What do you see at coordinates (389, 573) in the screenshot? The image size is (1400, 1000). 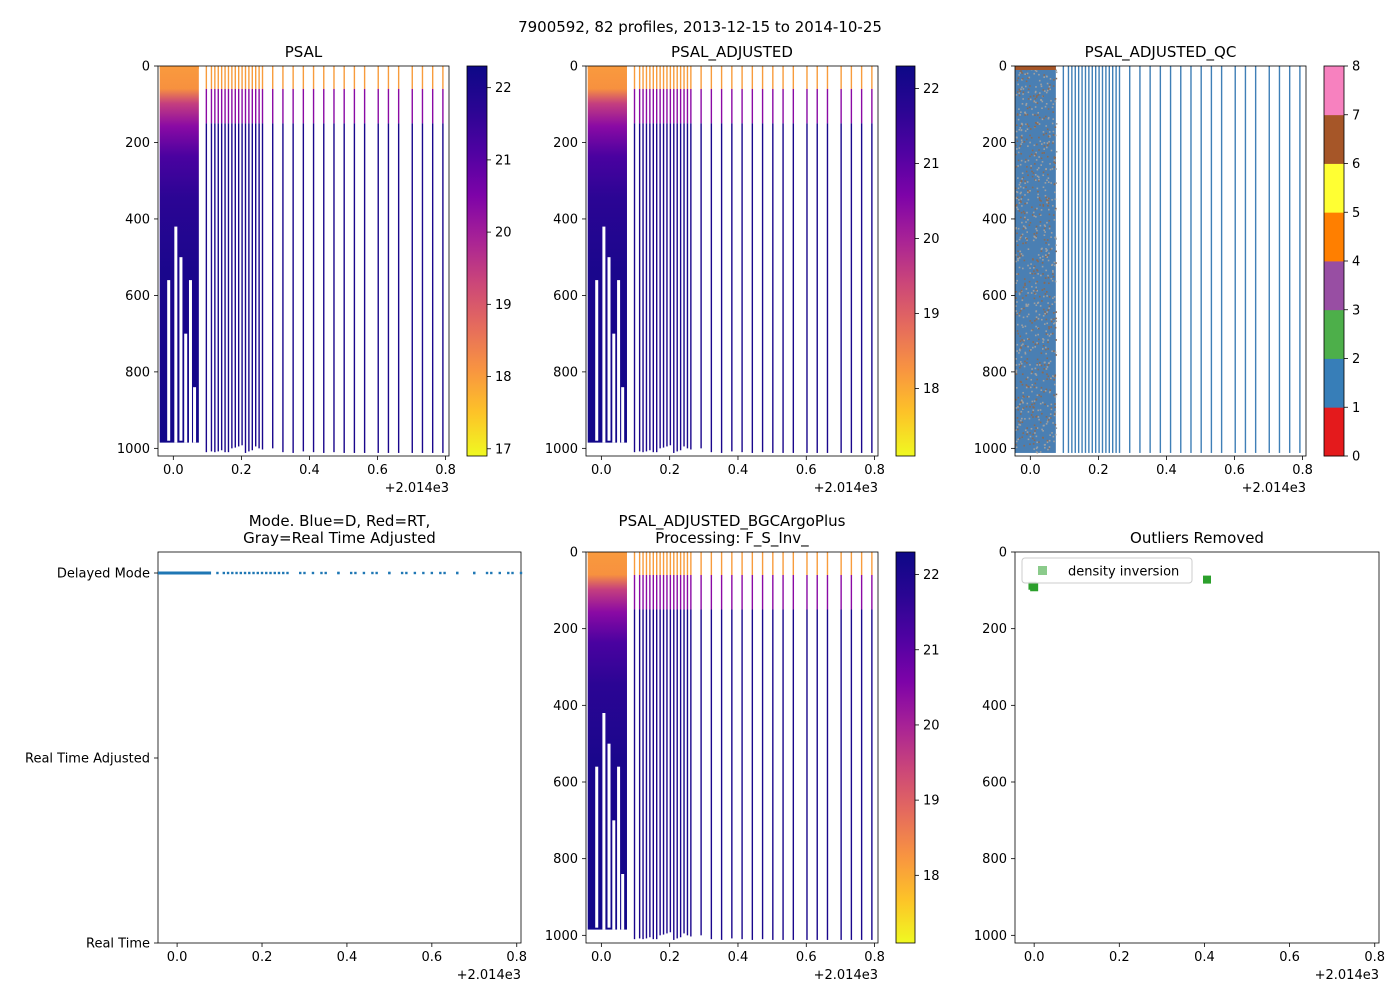 I see `mode-point` at bounding box center [389, 573].